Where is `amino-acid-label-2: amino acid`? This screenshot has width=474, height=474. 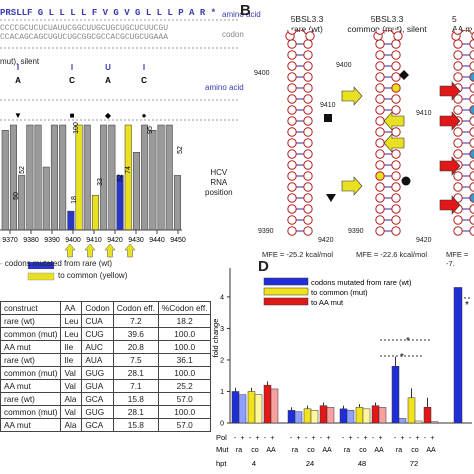 amino-acid-label-2: amino acid is located at coordinates (224, 87).